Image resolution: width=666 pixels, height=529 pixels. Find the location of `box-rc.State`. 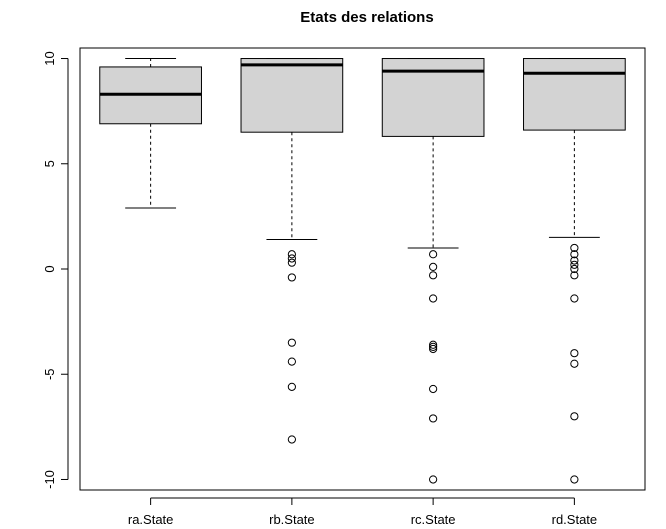

box-rc.State is located at coordinates (433, 271).